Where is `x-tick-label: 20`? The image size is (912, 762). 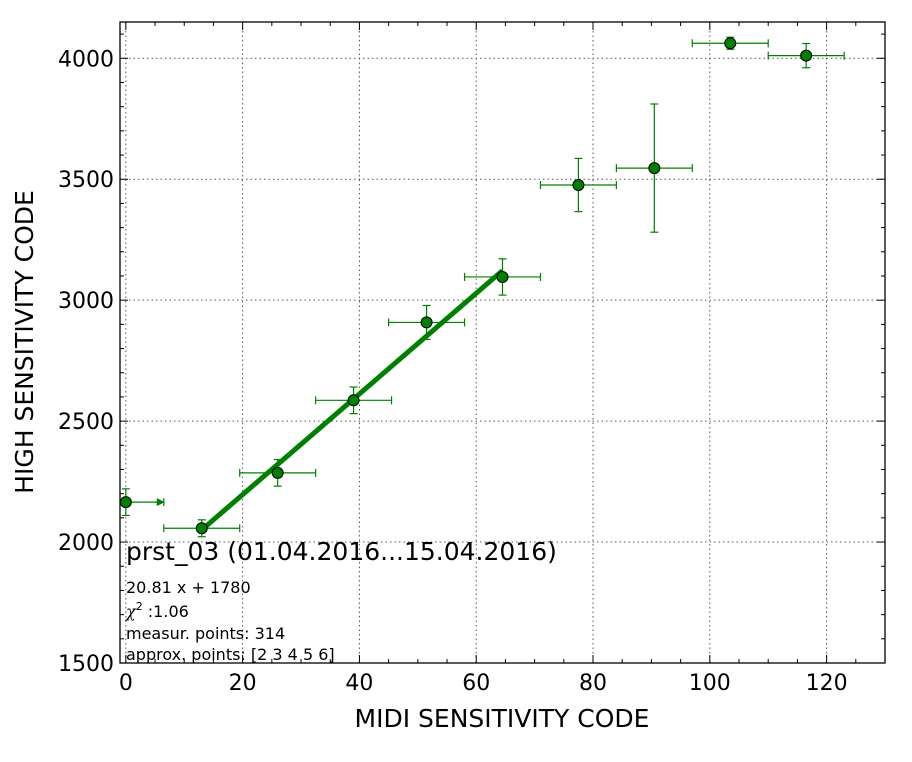 x-tick-label: 20 is located at coordinates (243, 683).